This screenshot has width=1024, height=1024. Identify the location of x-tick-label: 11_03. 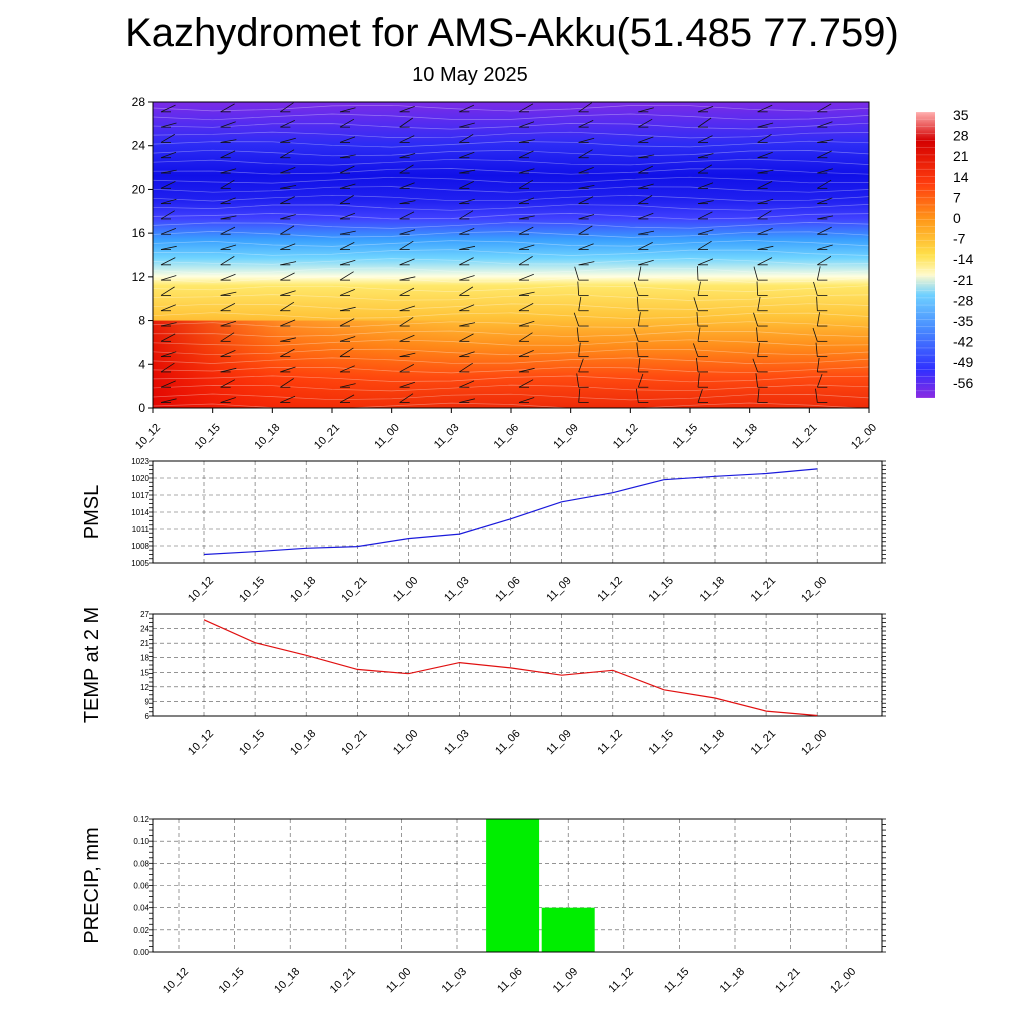
(455, 981).